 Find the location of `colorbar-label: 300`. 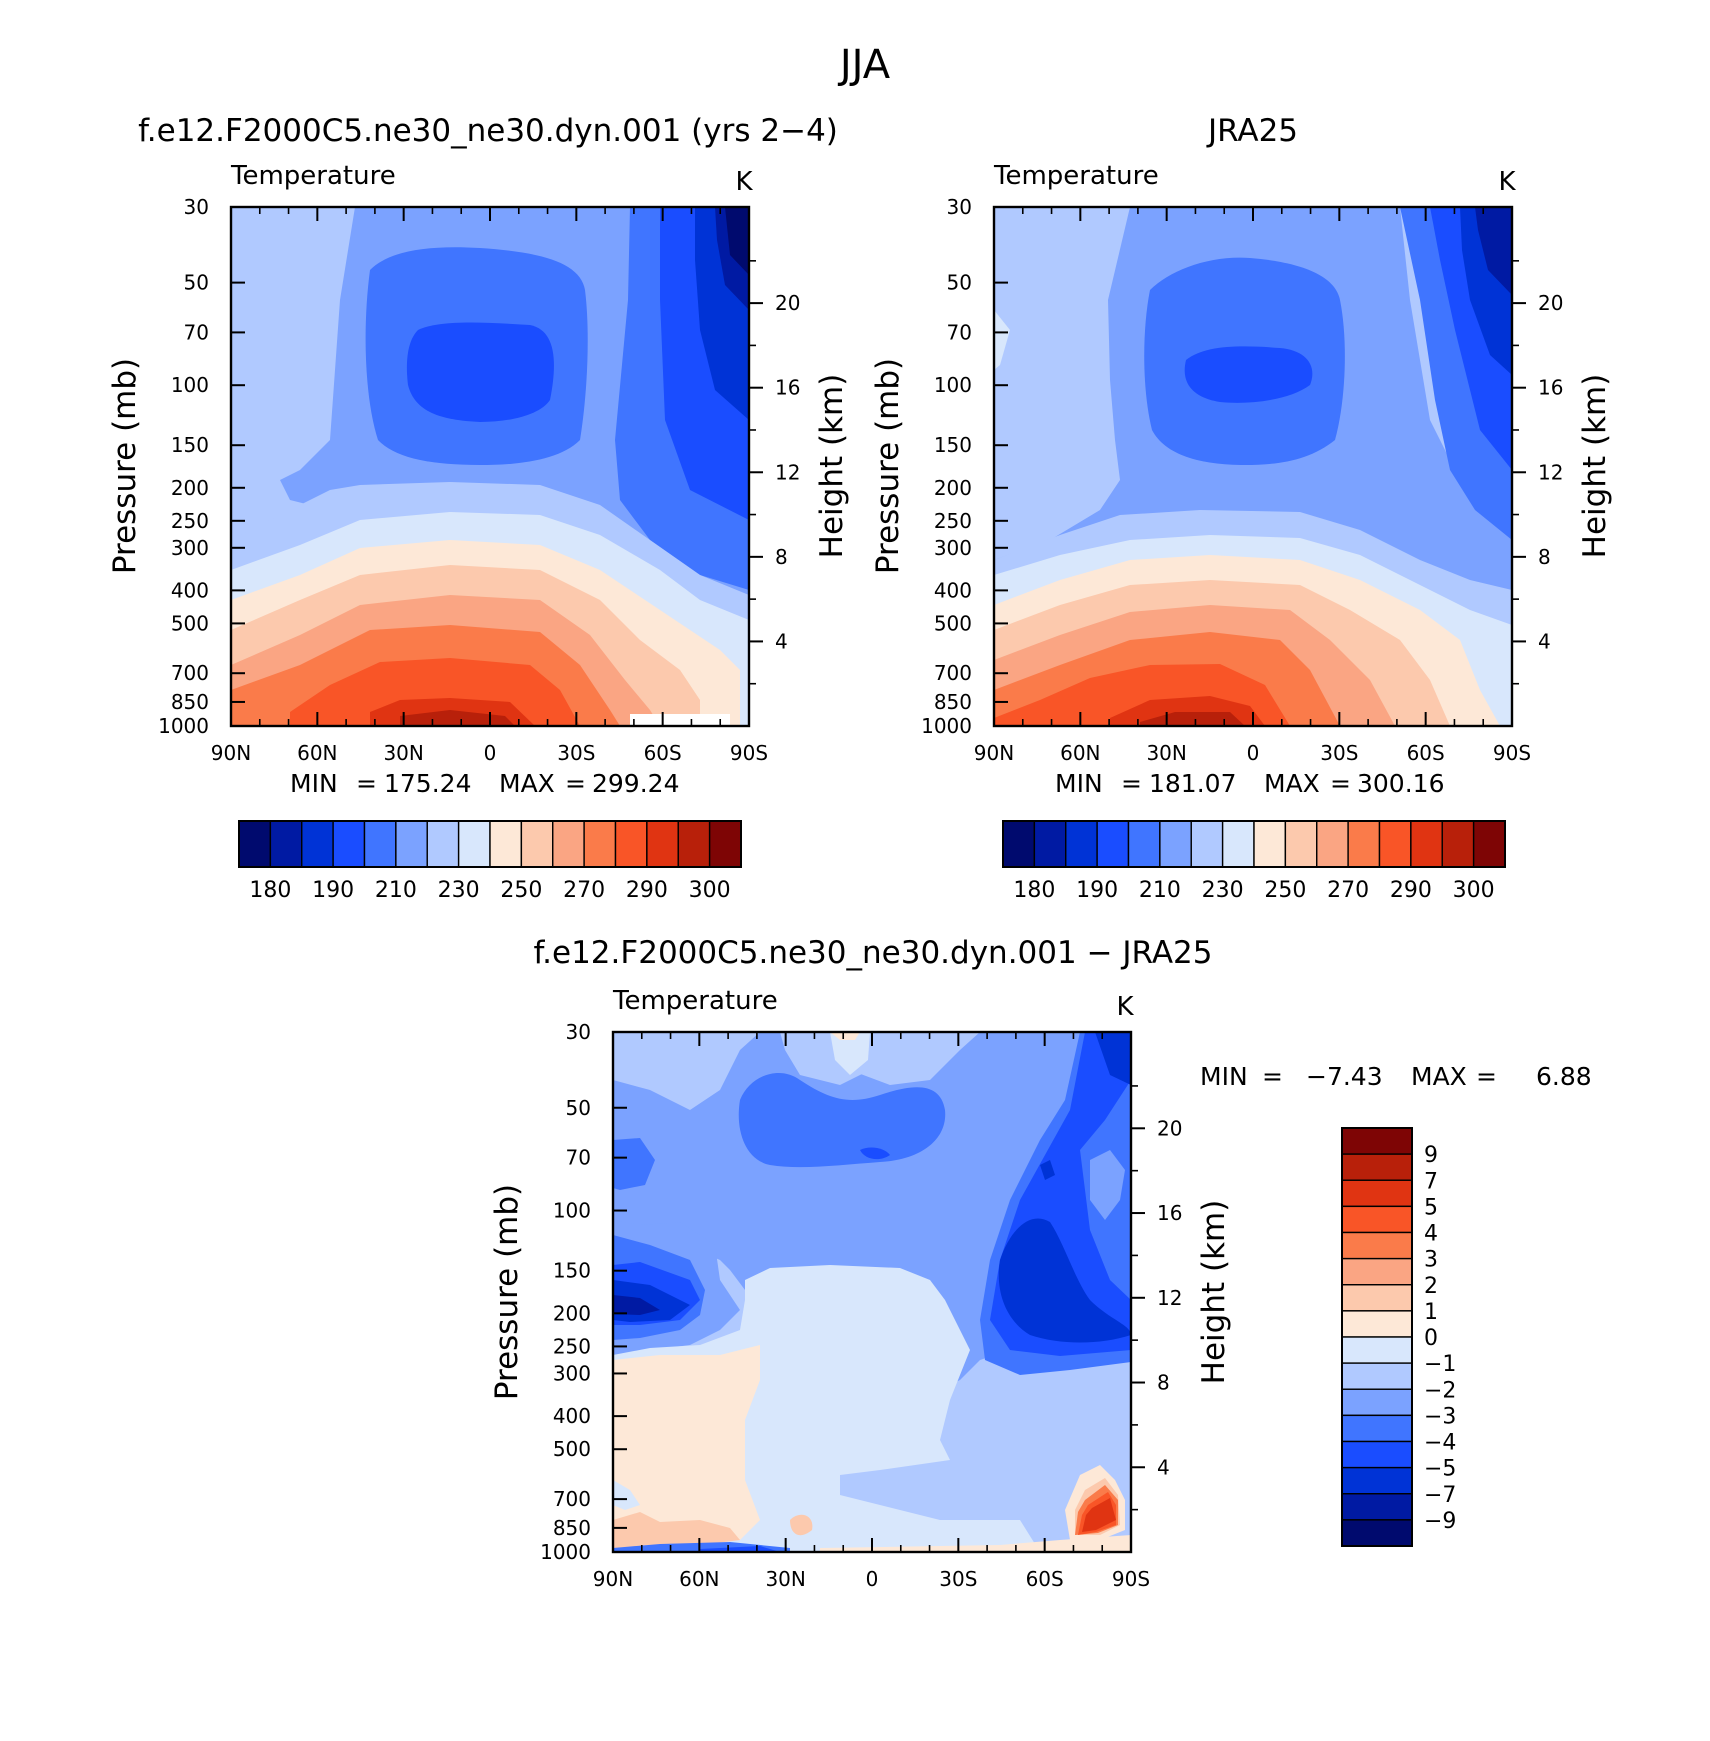

colorbar-label: 300 is located at coordinates (710, 890).